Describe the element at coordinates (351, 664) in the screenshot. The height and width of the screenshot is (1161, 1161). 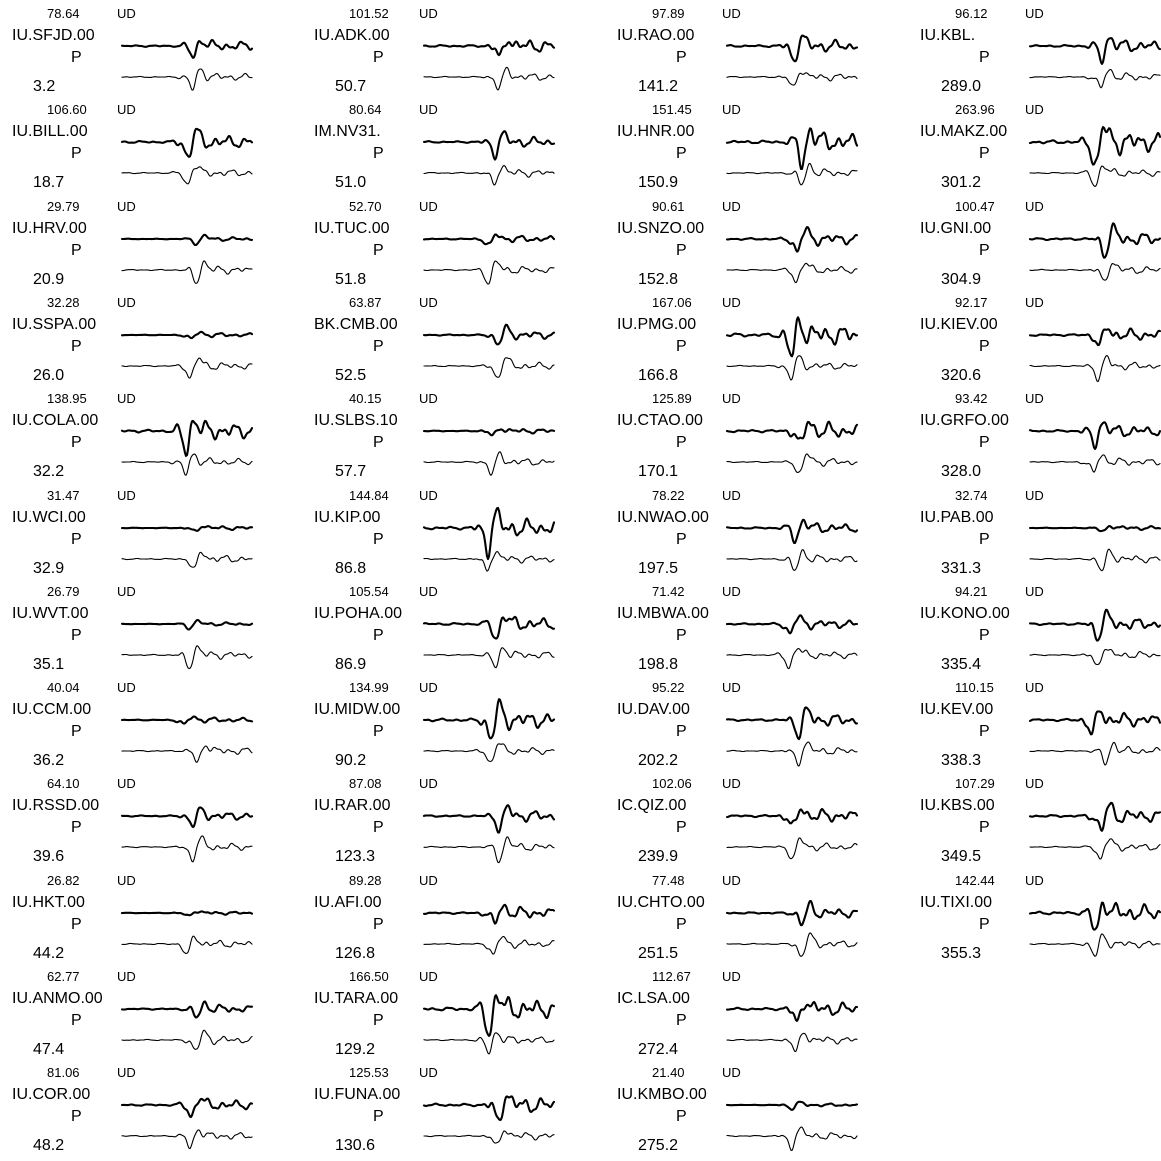
I see `azimuth-label: 86.9` at that location.